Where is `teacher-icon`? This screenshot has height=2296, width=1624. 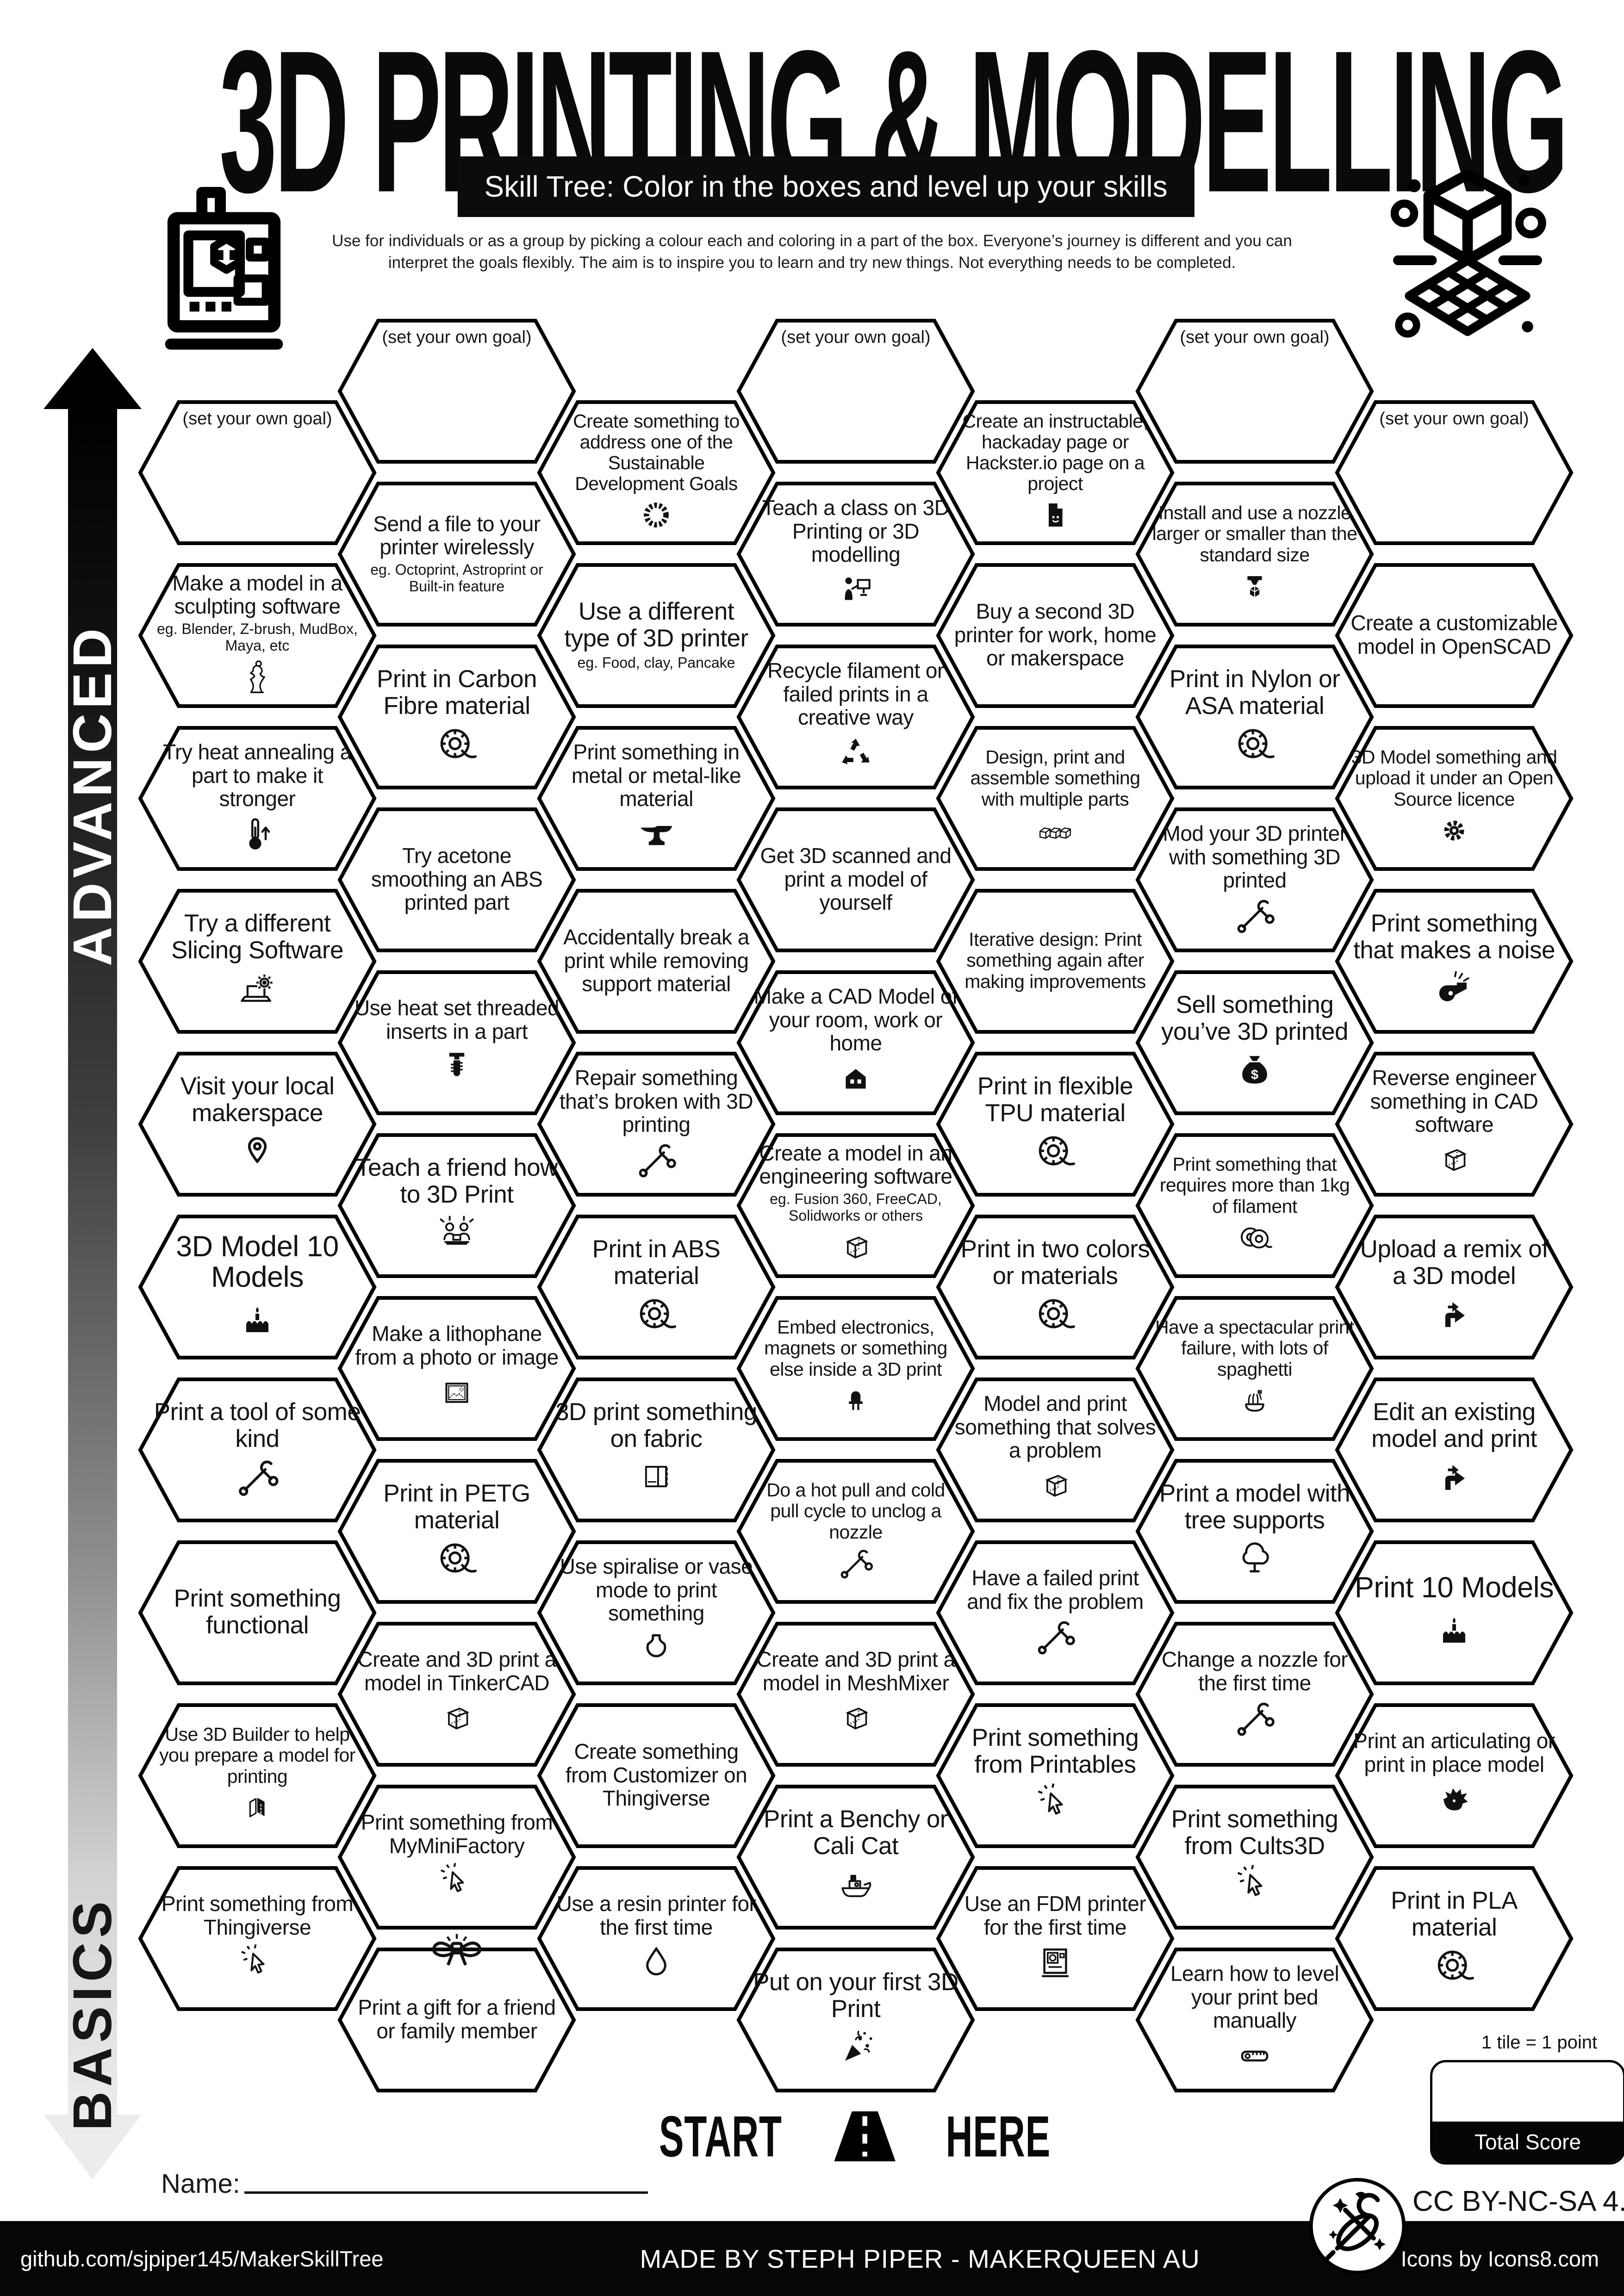
teacher-icon is located at coordinates (856, 590).